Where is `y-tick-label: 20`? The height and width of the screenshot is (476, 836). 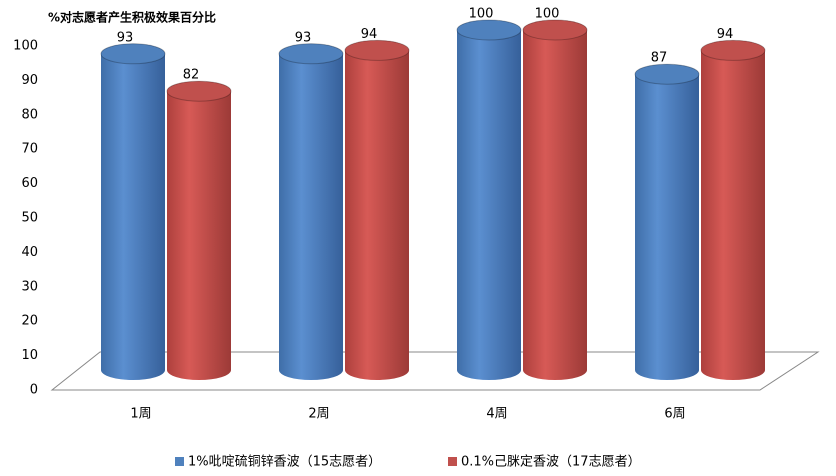
y-tick-label: 20 is located at coordinates (29, 321).